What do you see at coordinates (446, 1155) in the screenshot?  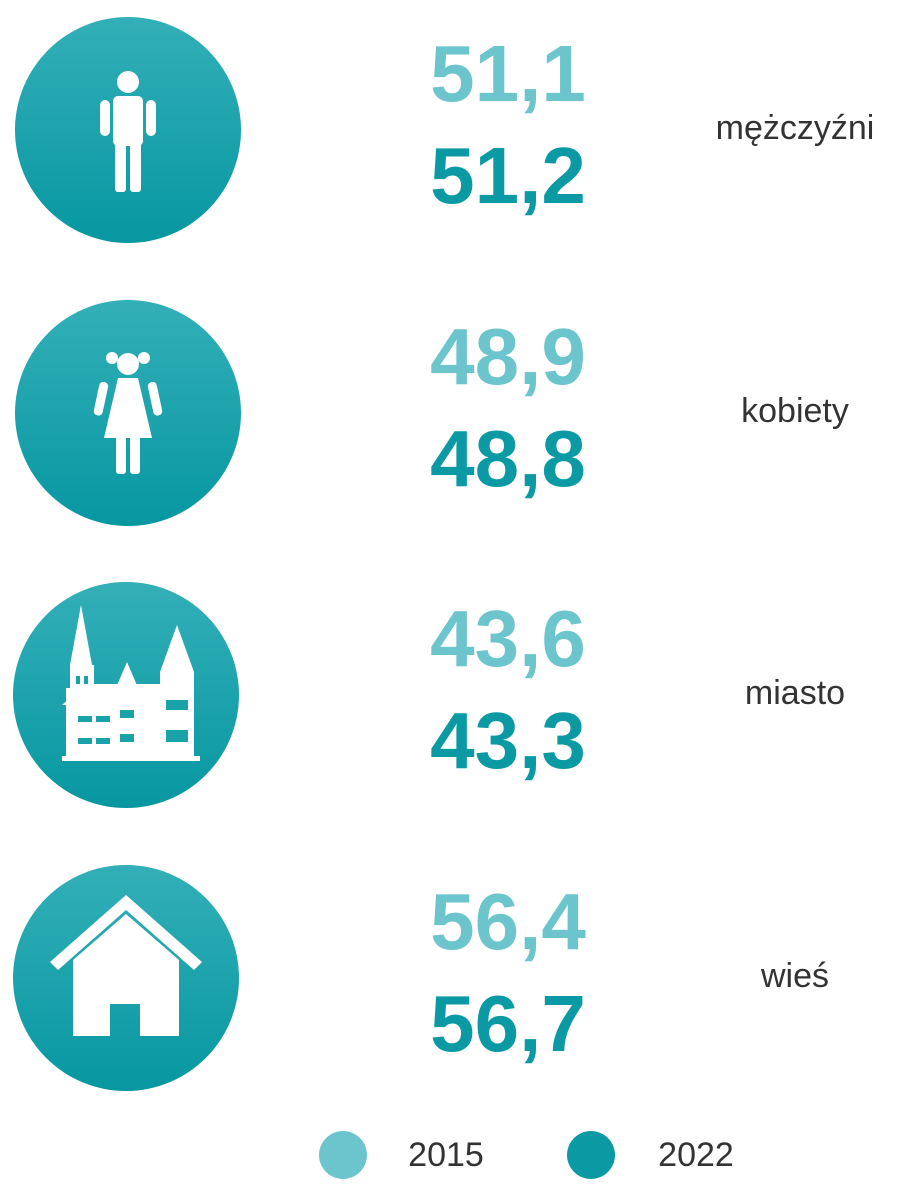 I see `legend-label: 2015` at bounding box center [446, 1155].